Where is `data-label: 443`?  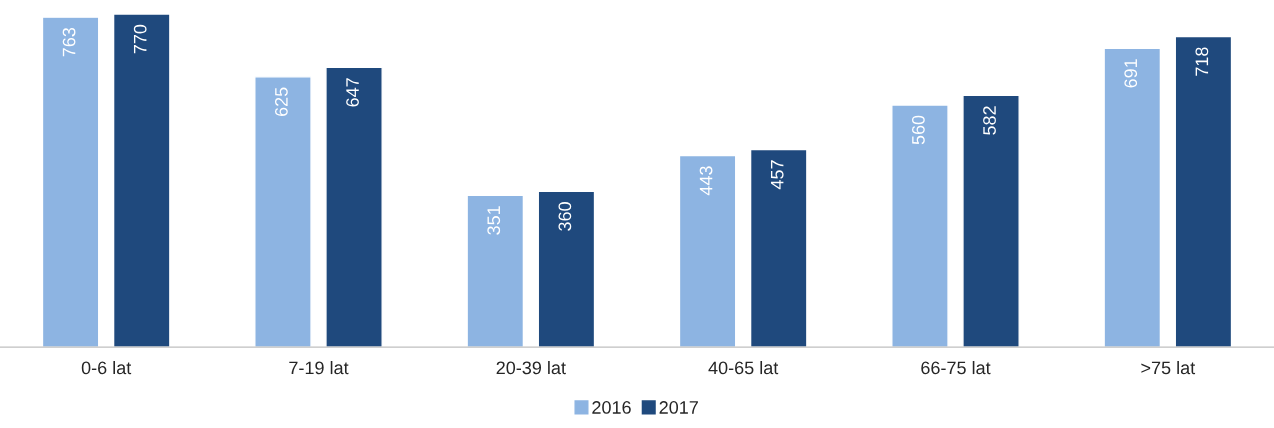
data-label: 443 is located at coordinates (706, 181).